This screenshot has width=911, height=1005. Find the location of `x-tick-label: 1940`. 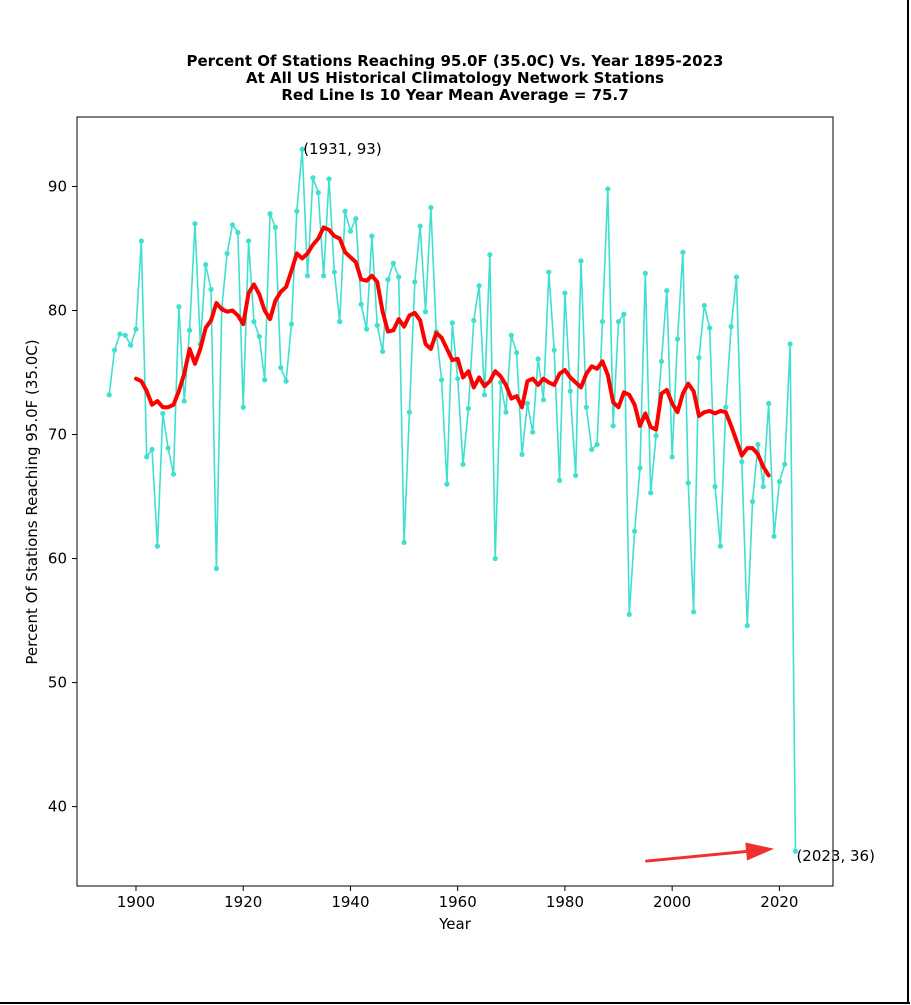

x-tick-label: 1940 is located at coordinates (350, 902).